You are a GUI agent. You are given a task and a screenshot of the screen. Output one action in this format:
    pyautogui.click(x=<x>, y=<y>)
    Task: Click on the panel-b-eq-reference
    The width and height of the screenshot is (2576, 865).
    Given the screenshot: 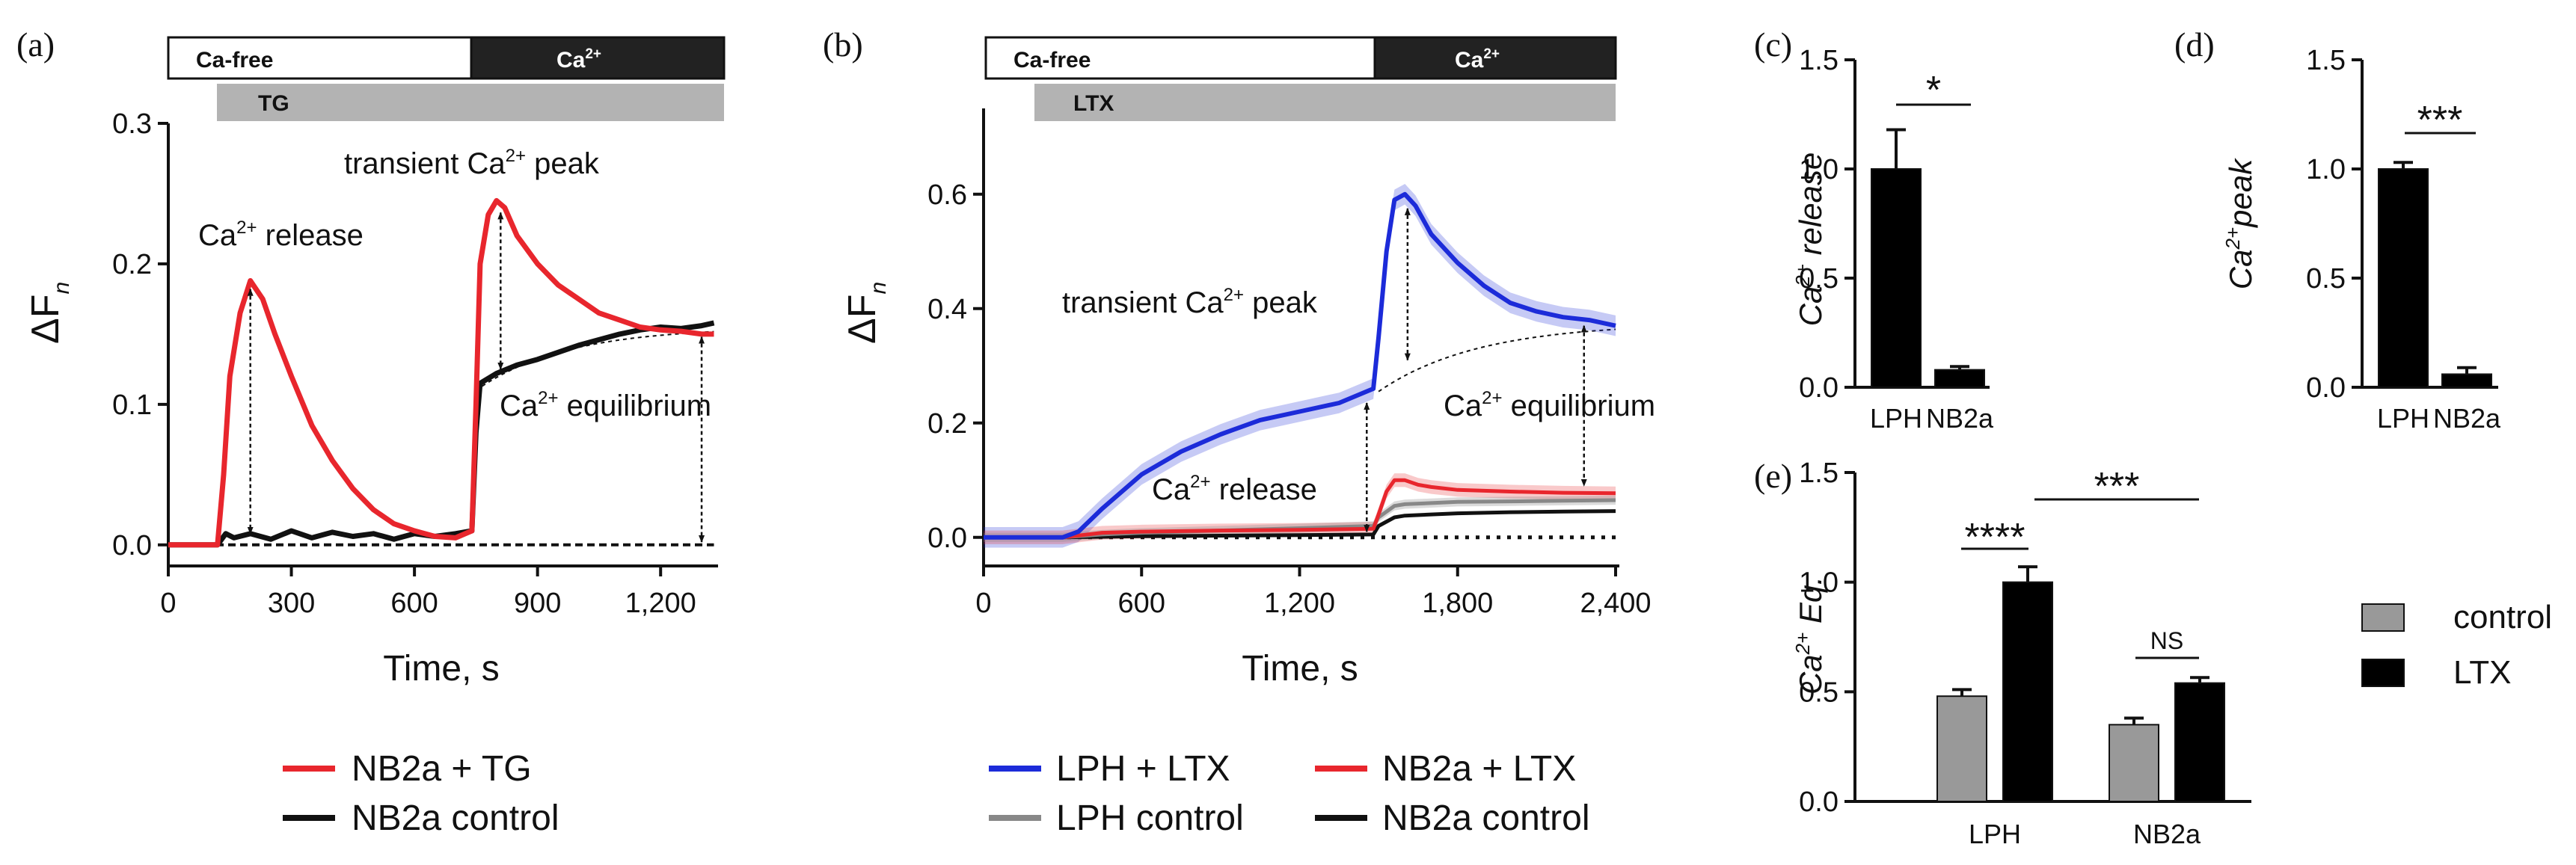 What is the action you would take?
    pyautogui.click(x=1497, y=360)
    